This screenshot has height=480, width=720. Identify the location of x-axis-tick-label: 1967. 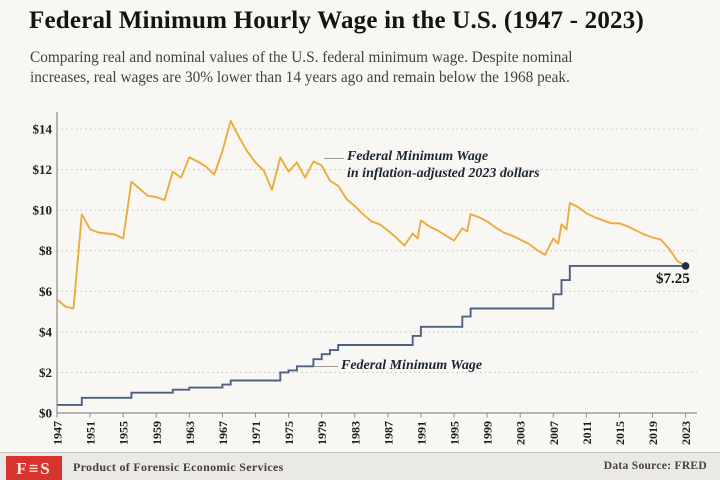
(223, 433).